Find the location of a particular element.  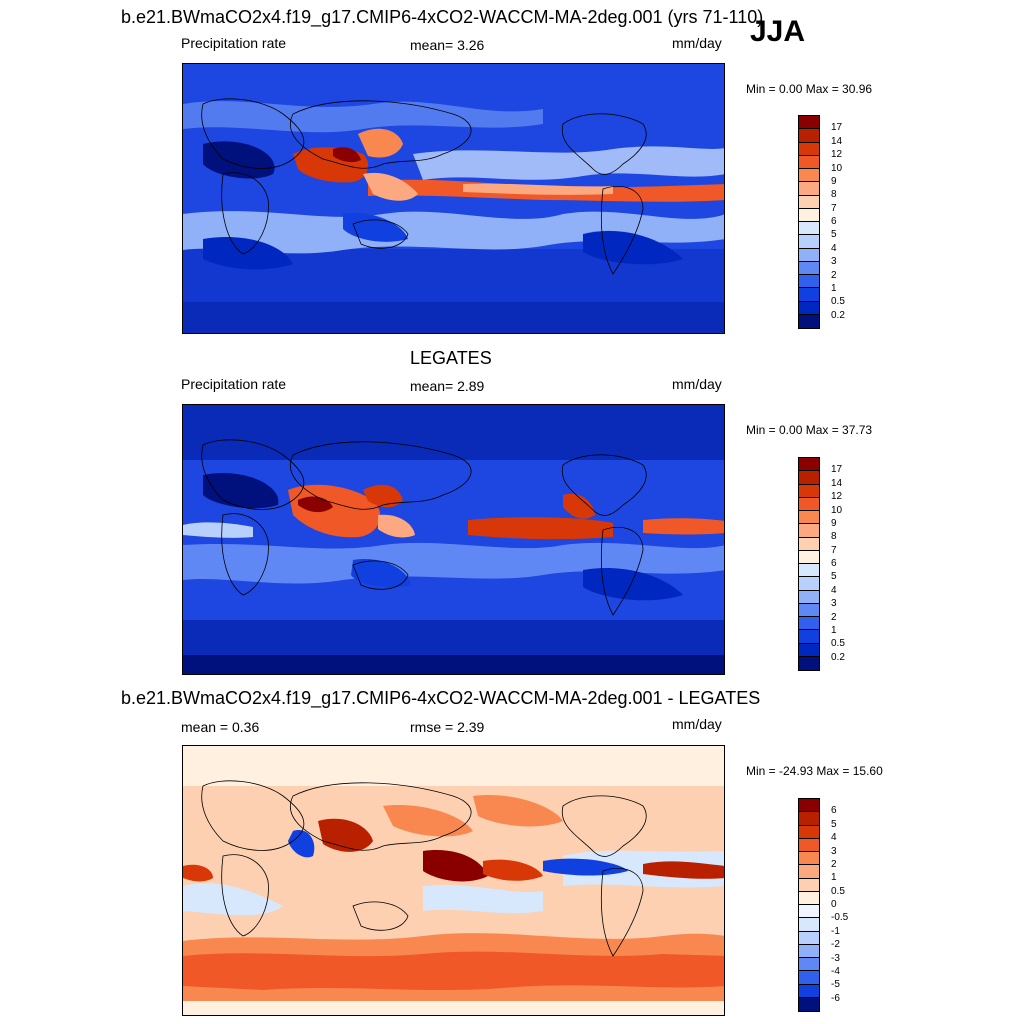

map-diff-svg is located at coordinates (453, 880).